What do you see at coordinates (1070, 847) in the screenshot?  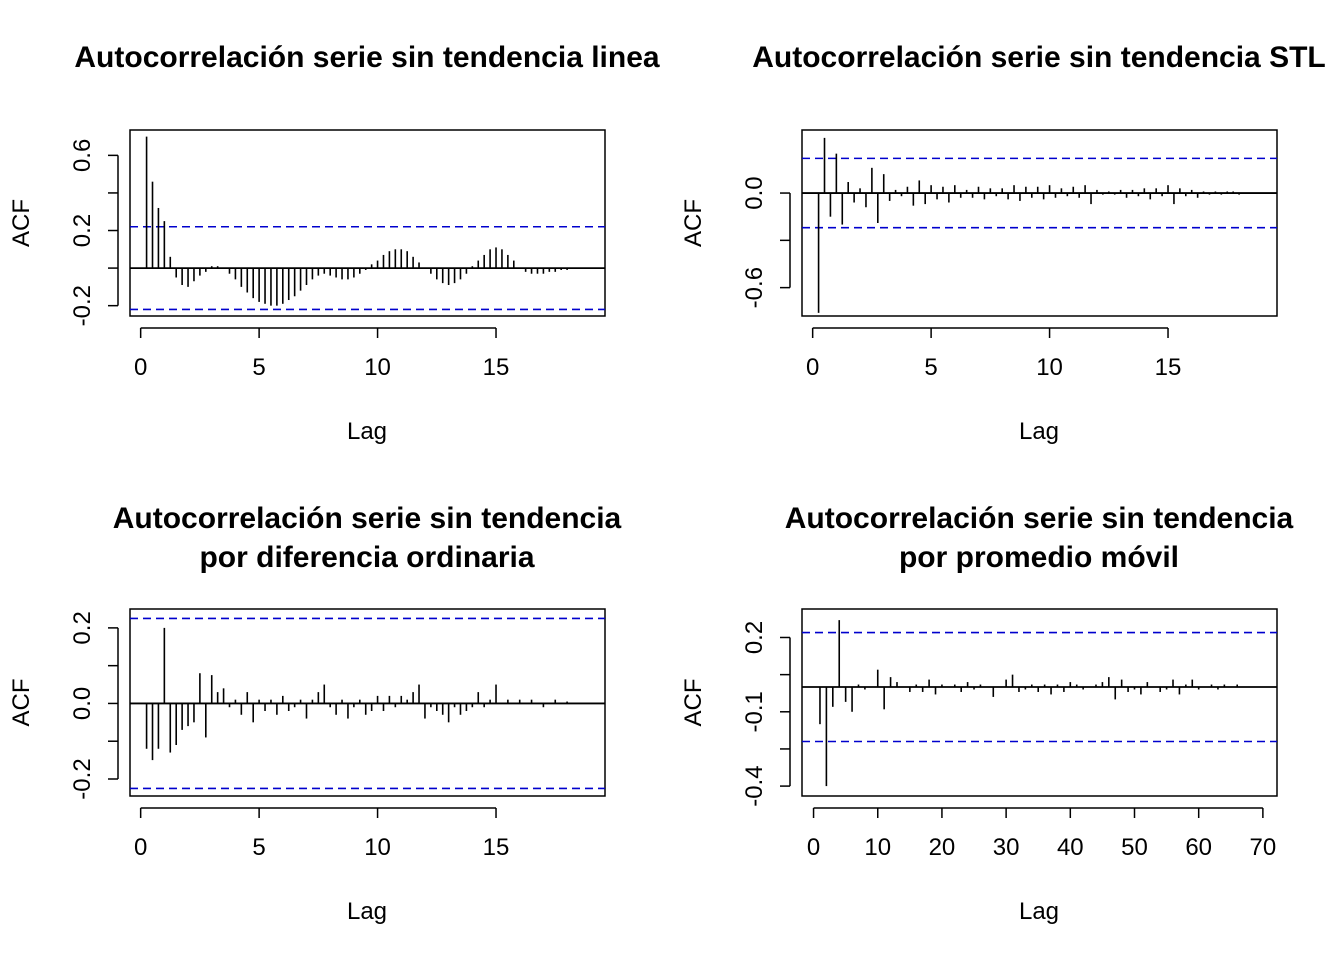 I see `x-tick-label: 40` at bounding box center [1070, 847].